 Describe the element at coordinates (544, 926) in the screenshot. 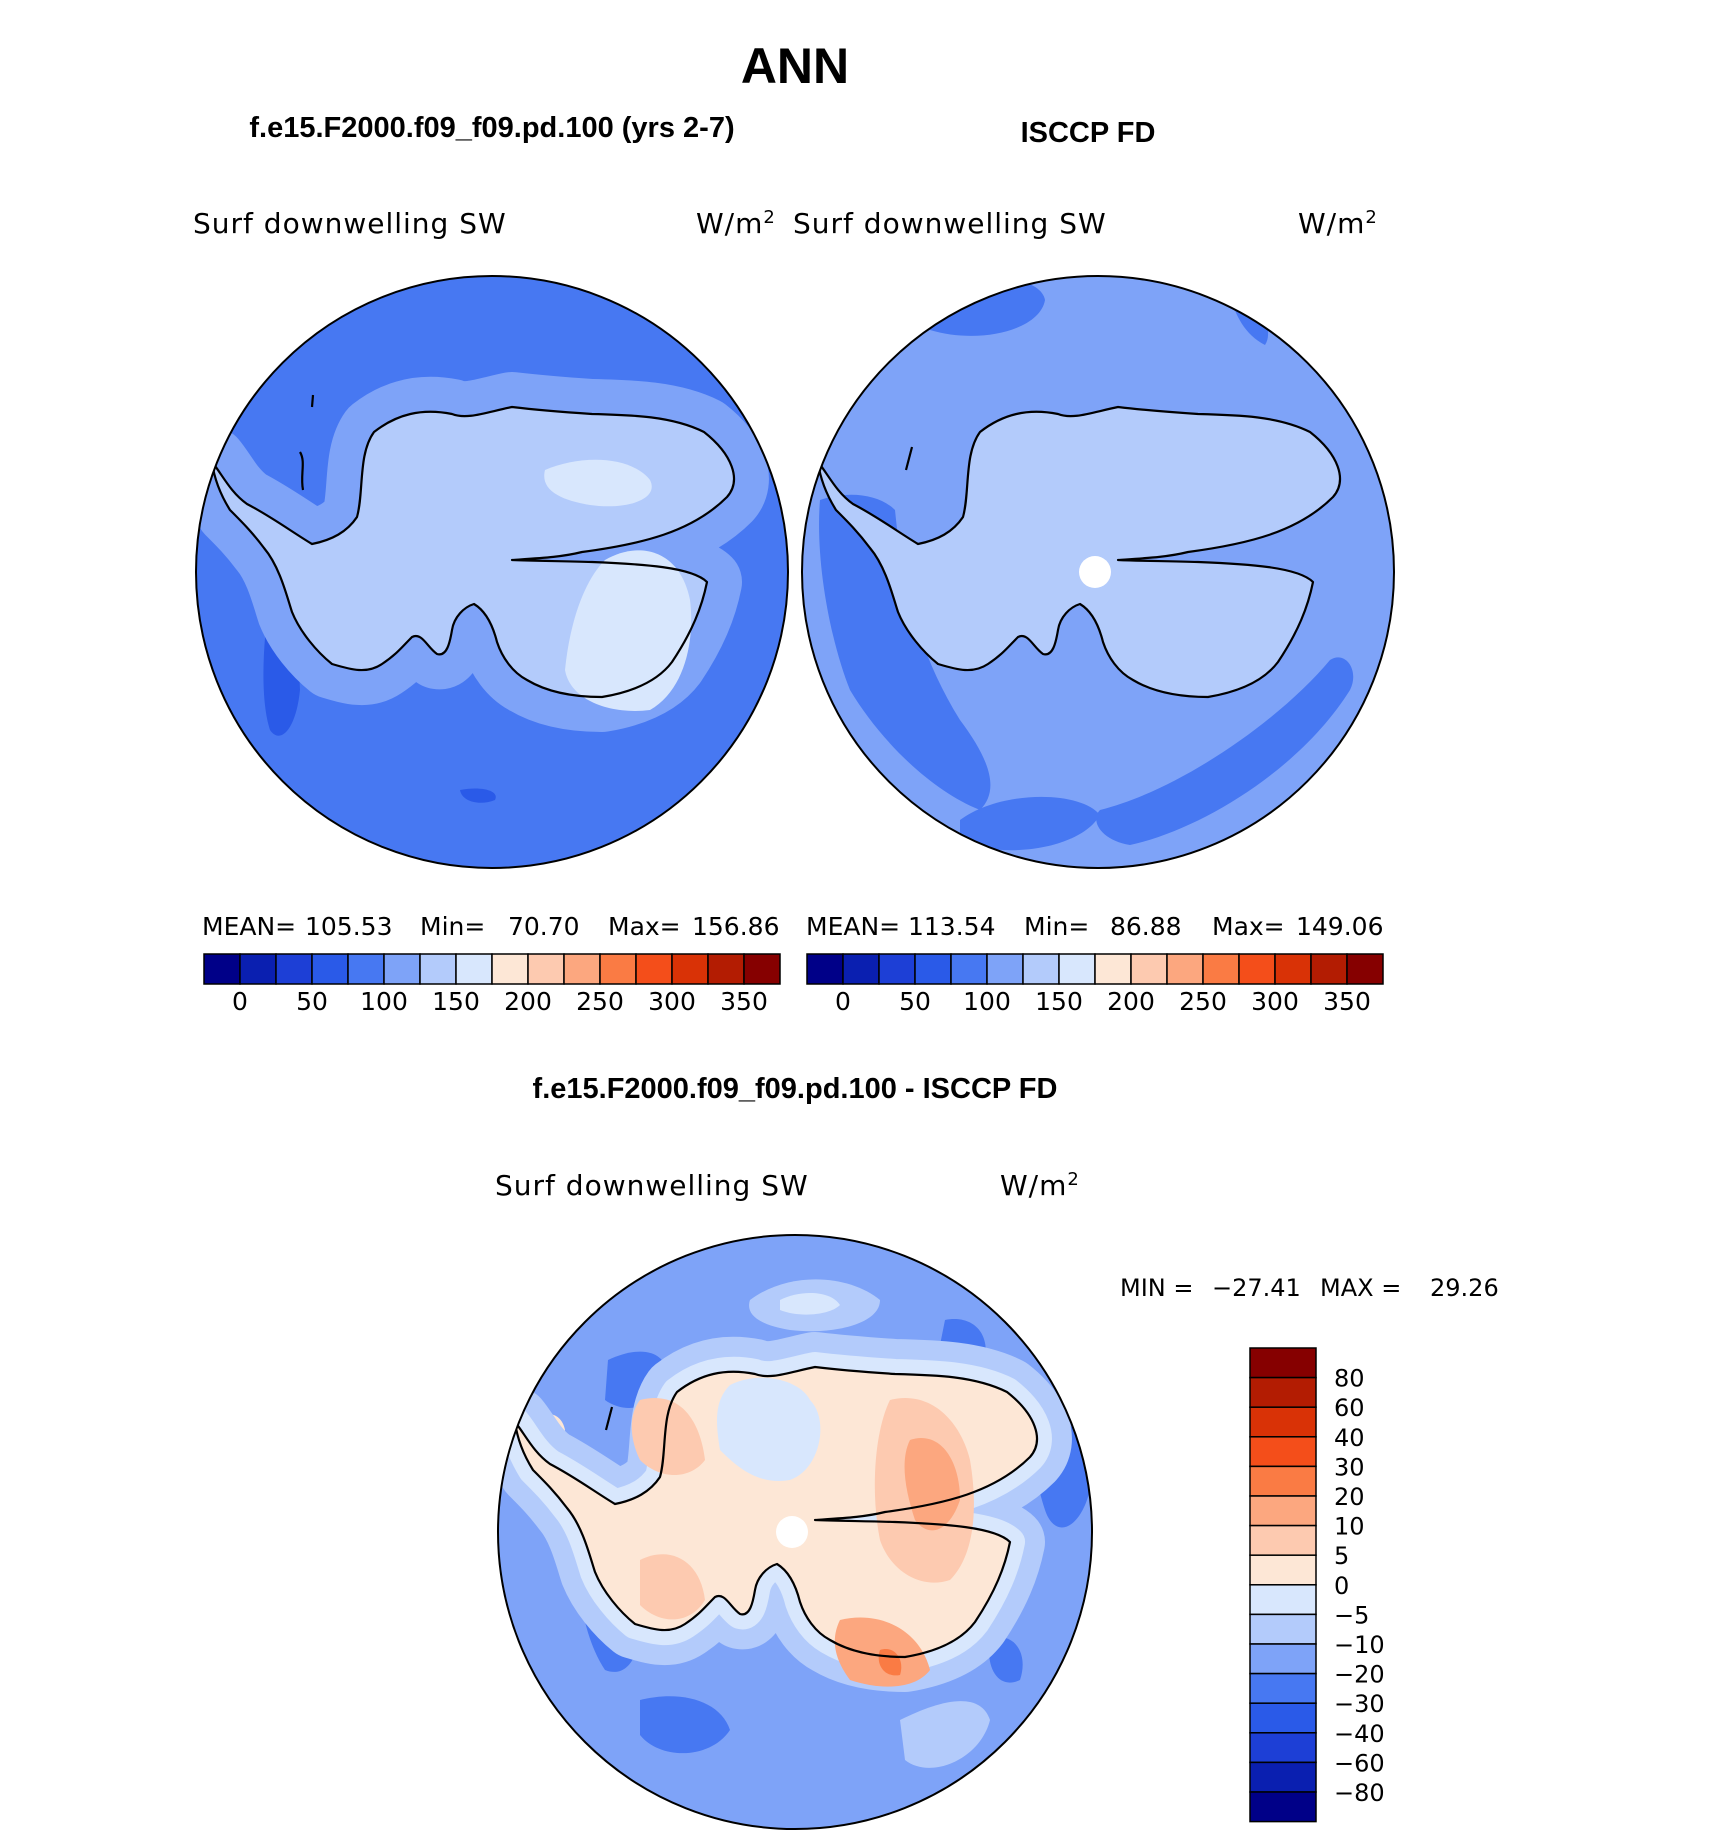

I see `svg-text: 70.70` at that location.